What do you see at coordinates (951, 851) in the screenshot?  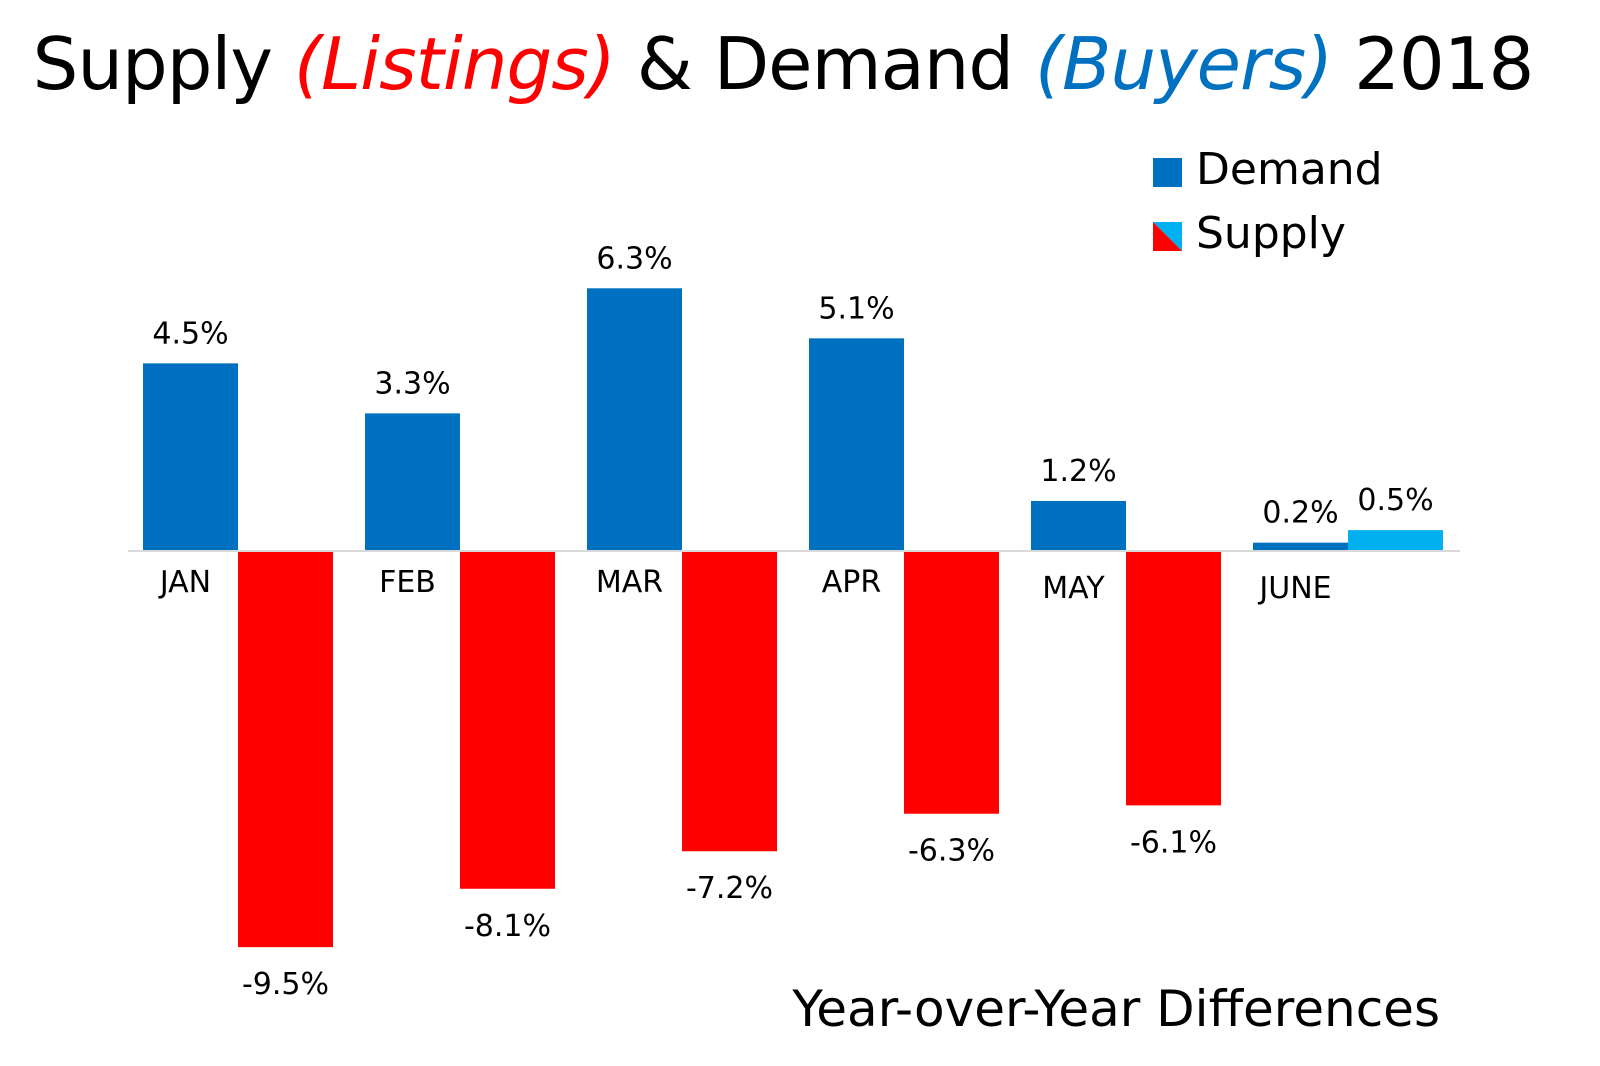 I see `supply-value-label: -6.3%` at bounding box center [951, 851].